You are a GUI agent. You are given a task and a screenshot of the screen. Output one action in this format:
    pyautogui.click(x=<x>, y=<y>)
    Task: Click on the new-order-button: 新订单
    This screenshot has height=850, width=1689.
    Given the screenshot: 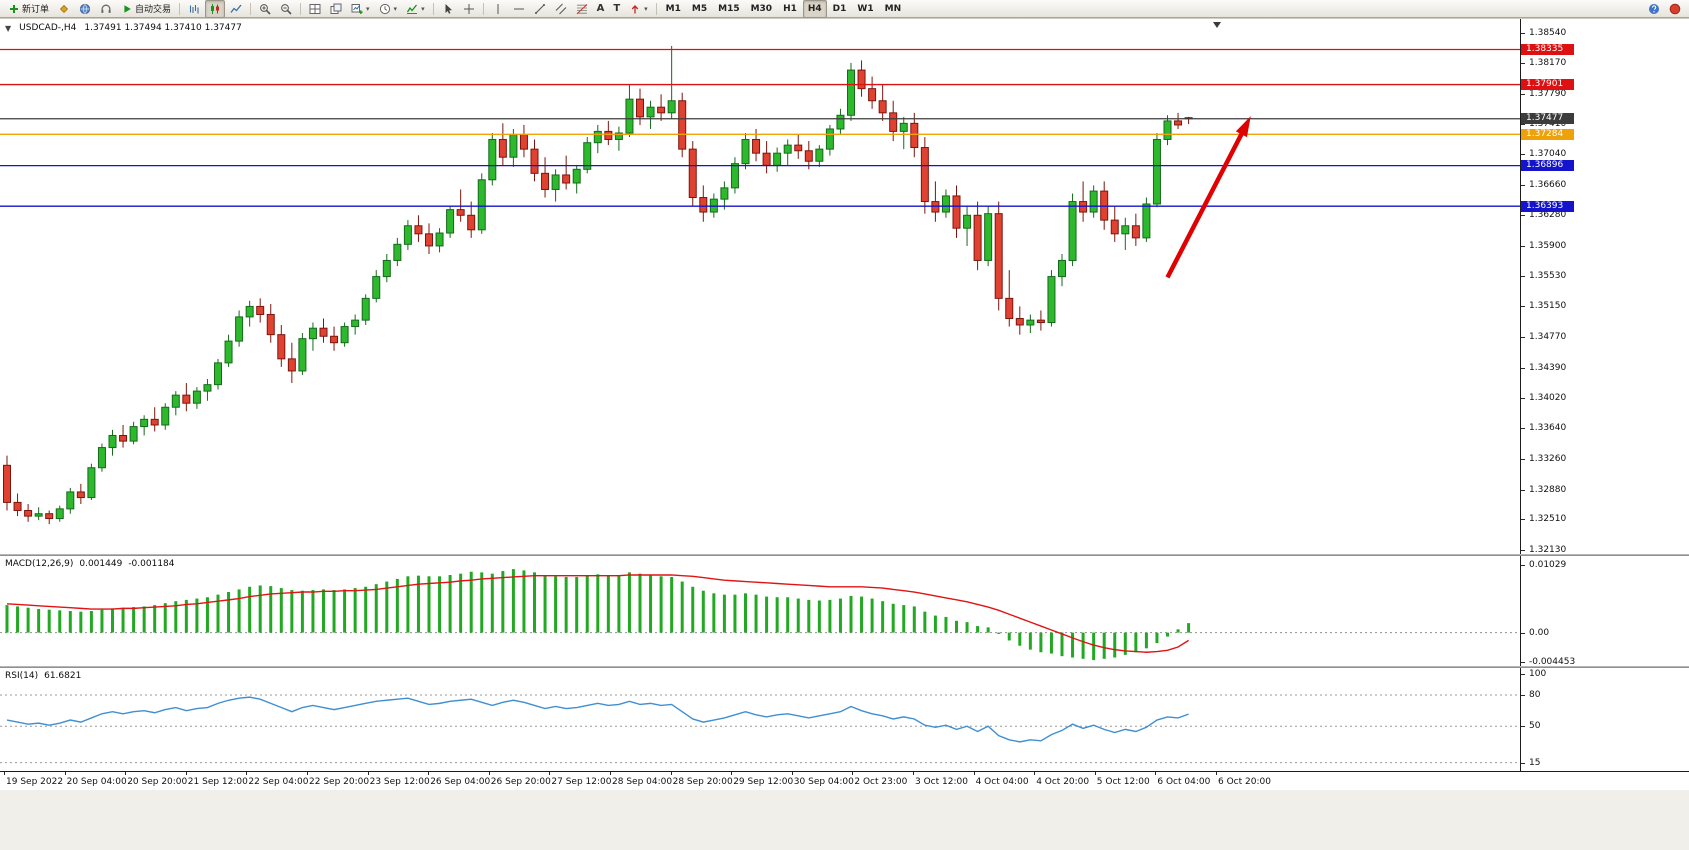 What is the action you would take?
    pyautogui.click(x=28, y=9)
    